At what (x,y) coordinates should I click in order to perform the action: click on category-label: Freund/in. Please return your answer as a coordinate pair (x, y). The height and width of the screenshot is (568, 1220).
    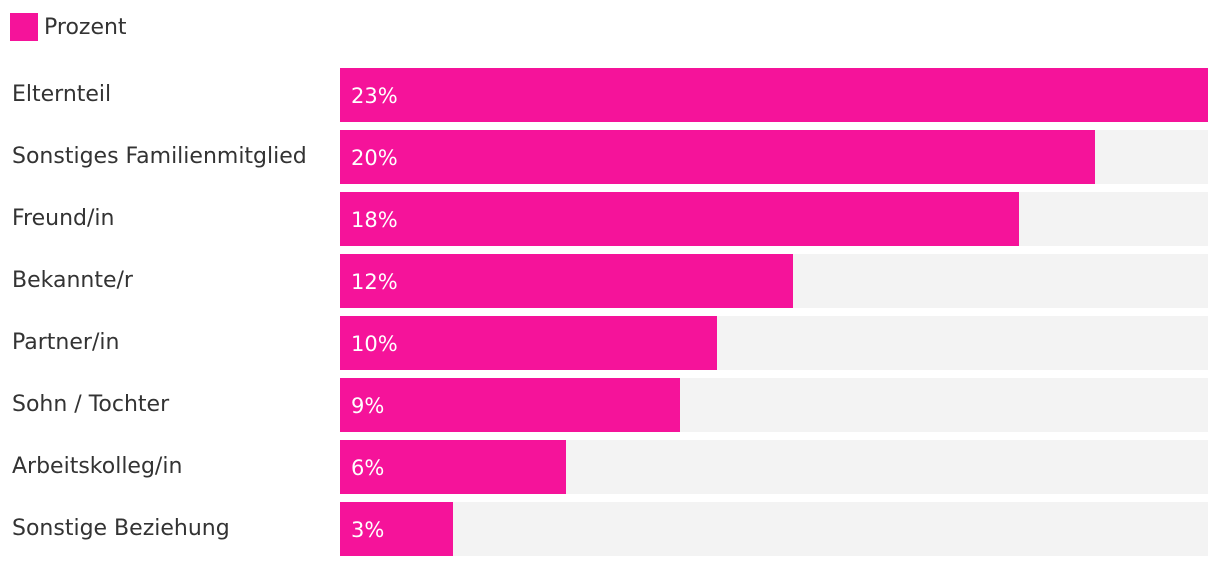
    Looking at the image, I should click on (63, 218).